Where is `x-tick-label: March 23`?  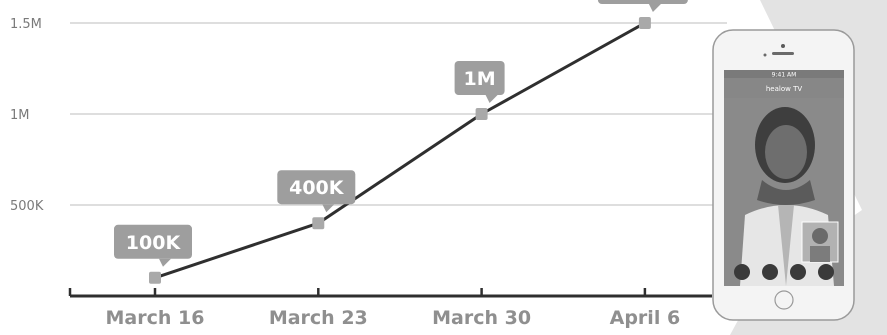
x-tick-label: March 23 is located at coordinates (318, 318).